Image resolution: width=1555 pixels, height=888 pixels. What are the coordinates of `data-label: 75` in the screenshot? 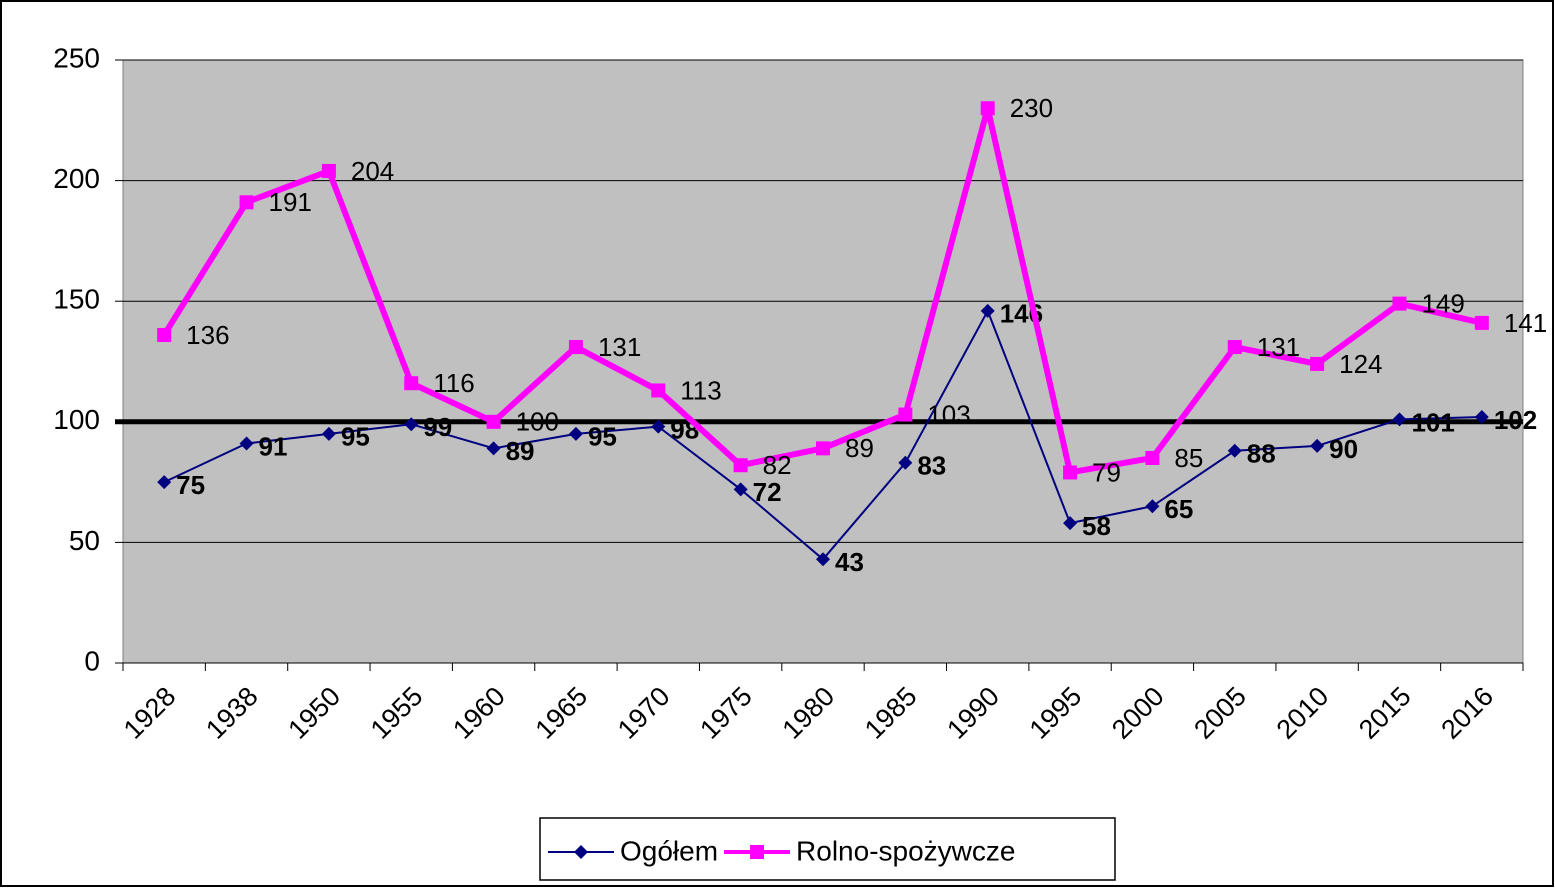 It's located at (190, 485).